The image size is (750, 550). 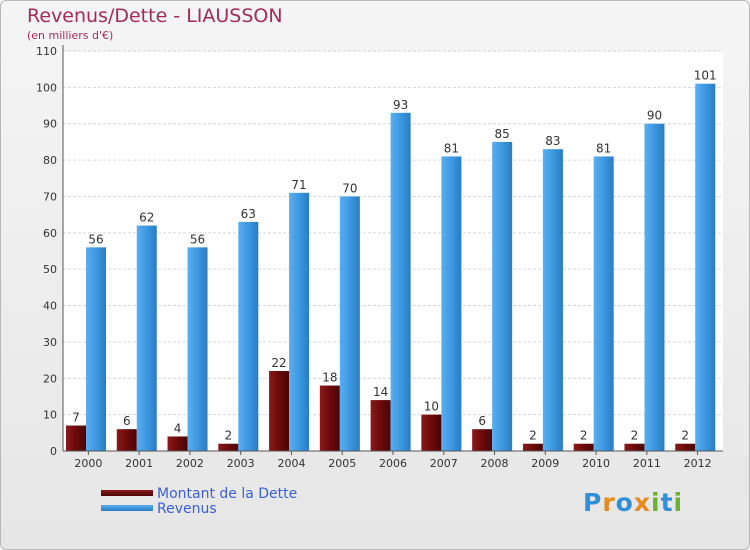 What do you see at coordinates (624, 502) in the screenshot?
I see `logo-letter: o` at bounding box center [624, 502].